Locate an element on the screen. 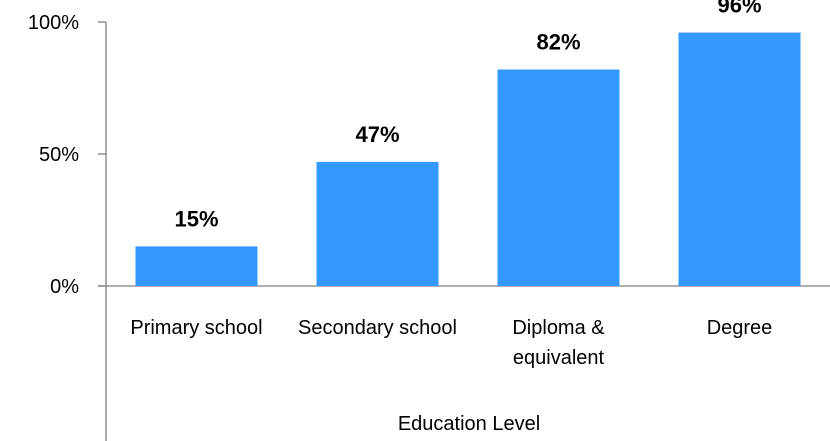 The width and height of the screenshot is (830, 441). data-label: 15% is located at coordinates (196, 218).